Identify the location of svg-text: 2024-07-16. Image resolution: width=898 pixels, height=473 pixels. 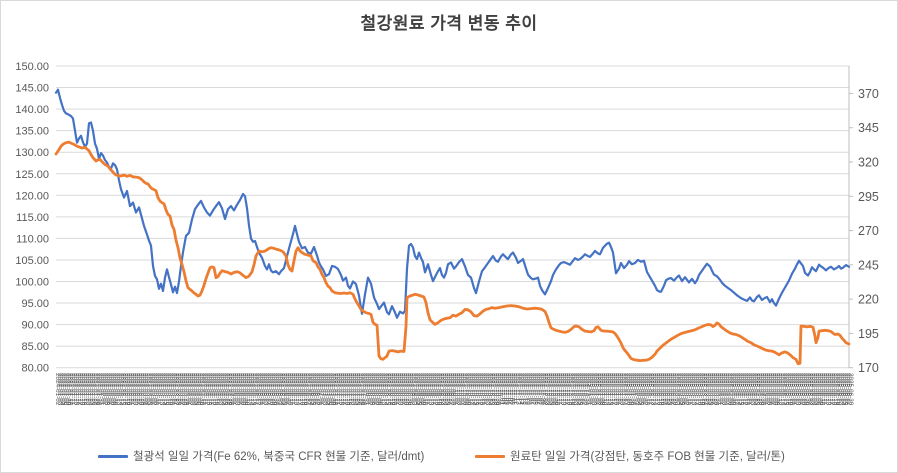
(342, 389).